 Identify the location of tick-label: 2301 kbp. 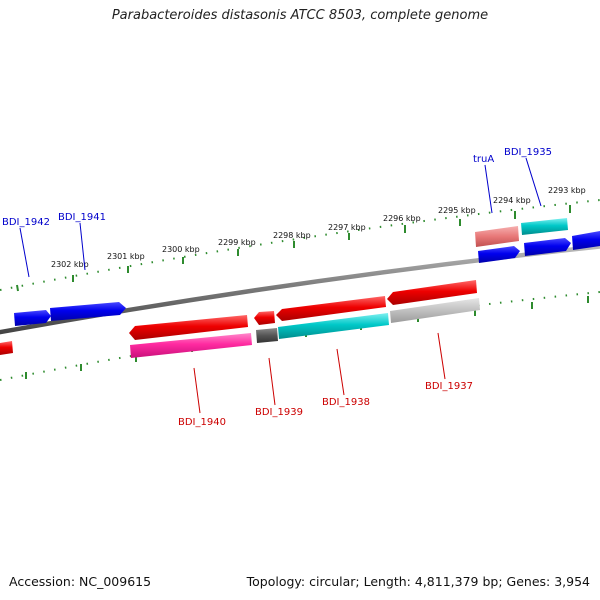
(126, 256).